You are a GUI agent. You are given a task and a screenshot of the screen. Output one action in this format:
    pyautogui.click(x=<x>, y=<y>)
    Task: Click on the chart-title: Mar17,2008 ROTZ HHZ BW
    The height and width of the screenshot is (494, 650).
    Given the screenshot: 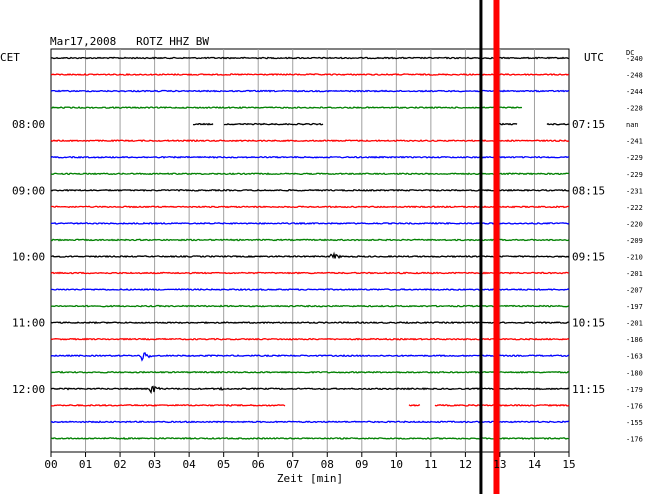 What is the action you would take?
    pyautogui.click(x=129, y=41)
    